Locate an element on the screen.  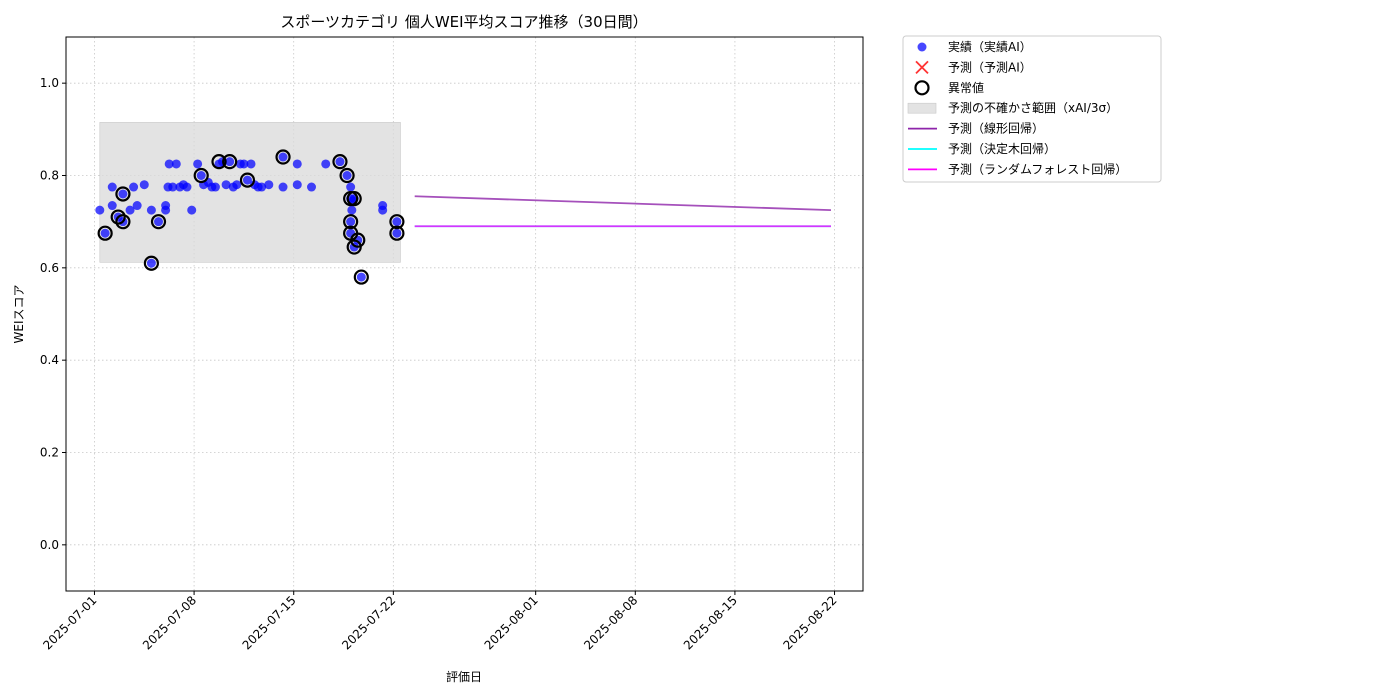
legend-label: 予測（予測AI） is located at coordinates (990, 67).